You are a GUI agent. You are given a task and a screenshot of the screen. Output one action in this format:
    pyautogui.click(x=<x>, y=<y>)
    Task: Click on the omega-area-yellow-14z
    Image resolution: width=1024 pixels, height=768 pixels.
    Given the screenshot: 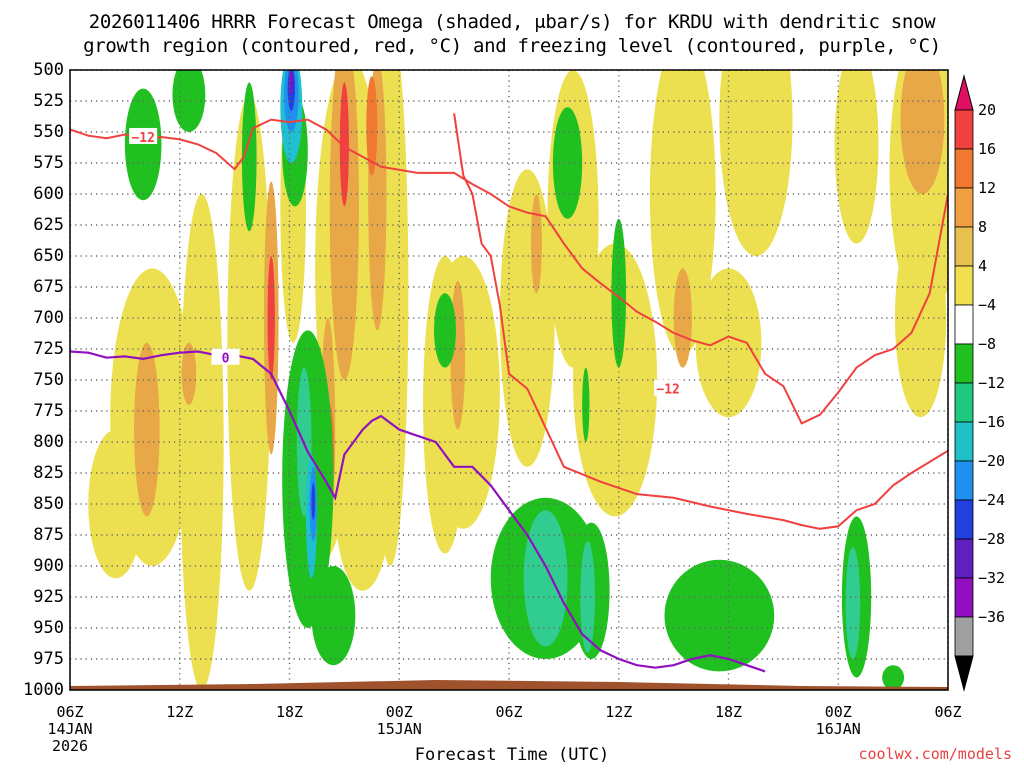 What is the action you would take?
    pyautogui.click(x=249, y=342)
    